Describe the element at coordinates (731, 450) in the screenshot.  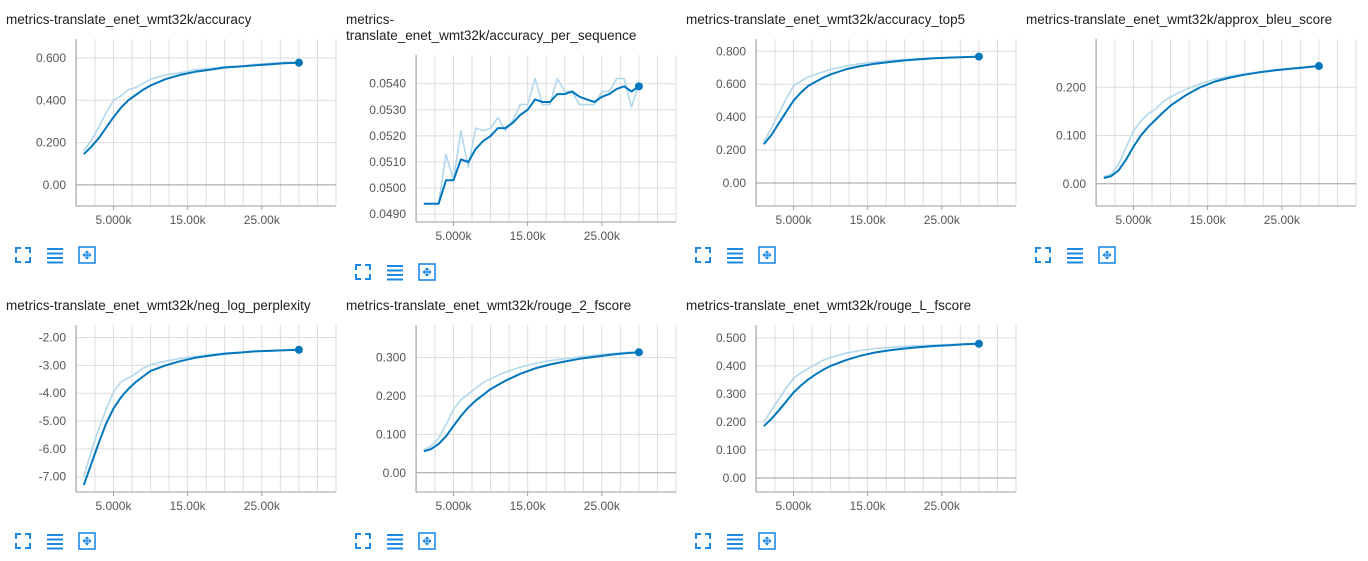
I see `y-tick-label: 0.100` at that location.